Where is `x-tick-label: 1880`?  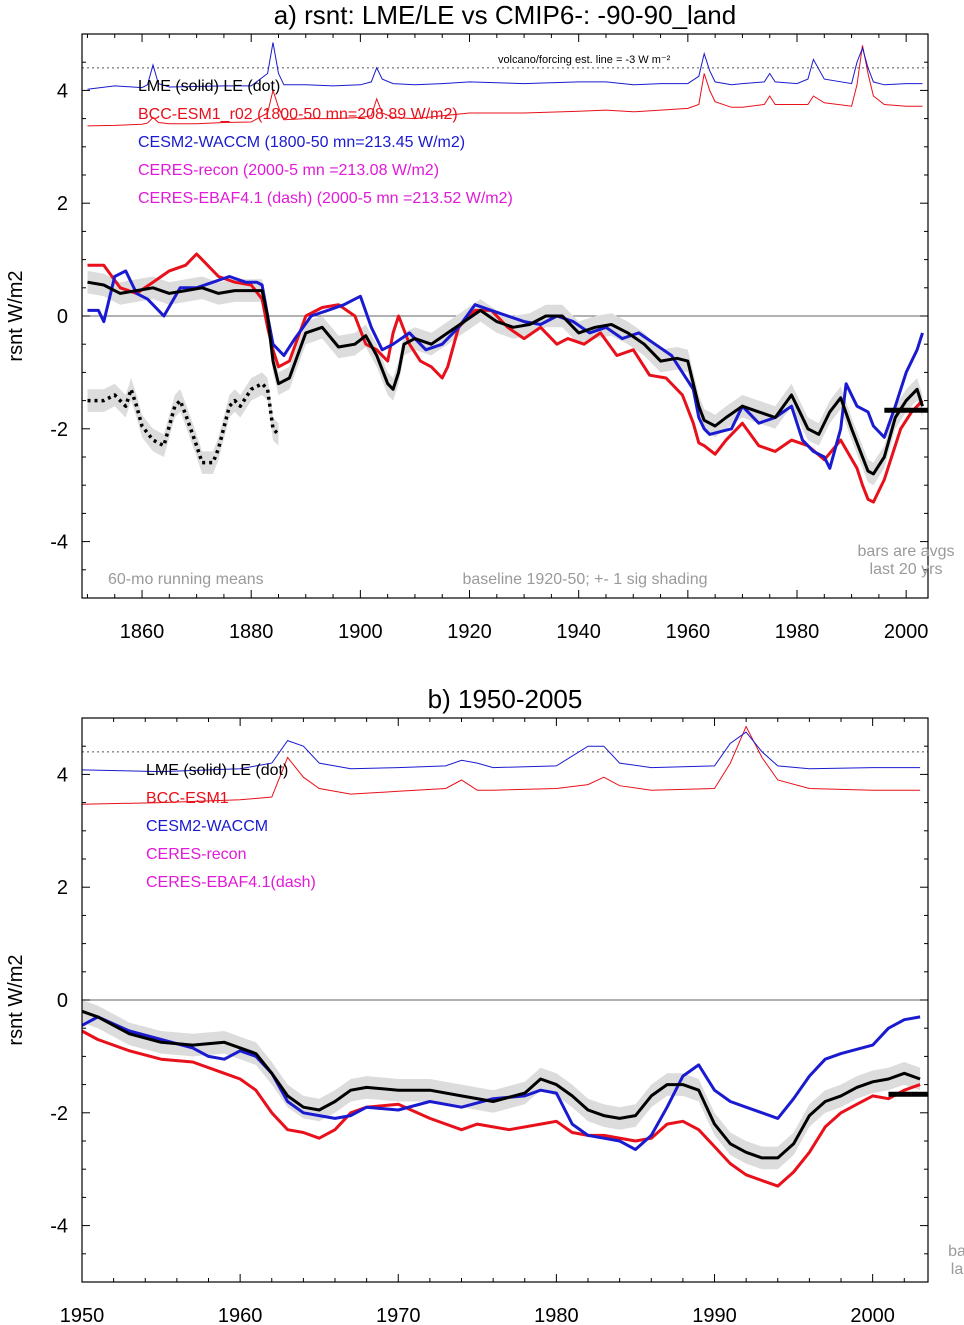 x-tick-label: 1880 is located at coordinates (251, 632).